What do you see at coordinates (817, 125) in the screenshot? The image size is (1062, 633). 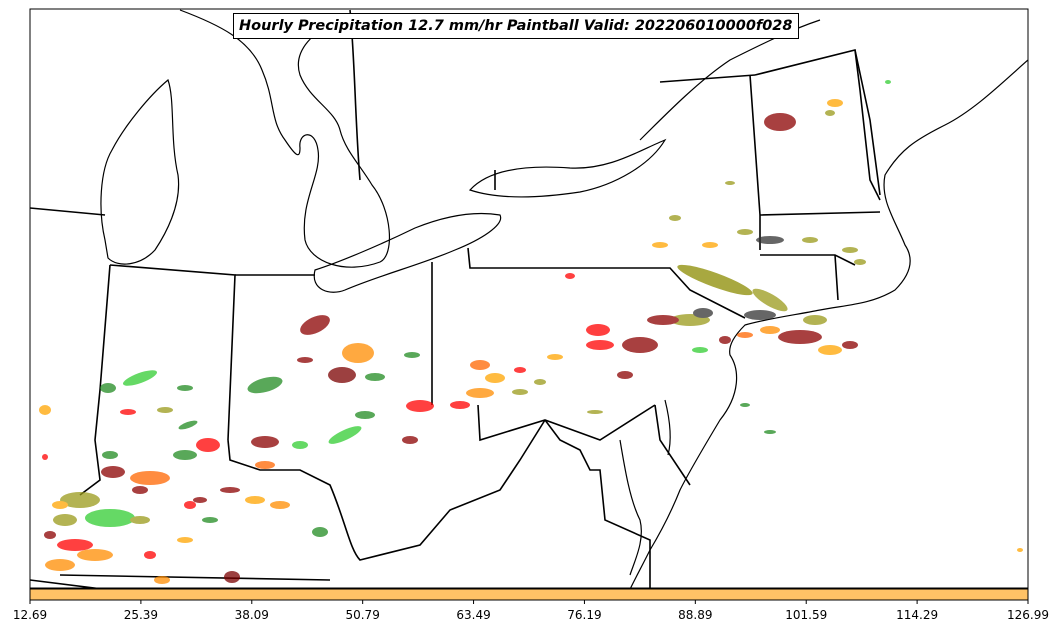 I see `border-vt-nh` at bounding box center [817, 125].